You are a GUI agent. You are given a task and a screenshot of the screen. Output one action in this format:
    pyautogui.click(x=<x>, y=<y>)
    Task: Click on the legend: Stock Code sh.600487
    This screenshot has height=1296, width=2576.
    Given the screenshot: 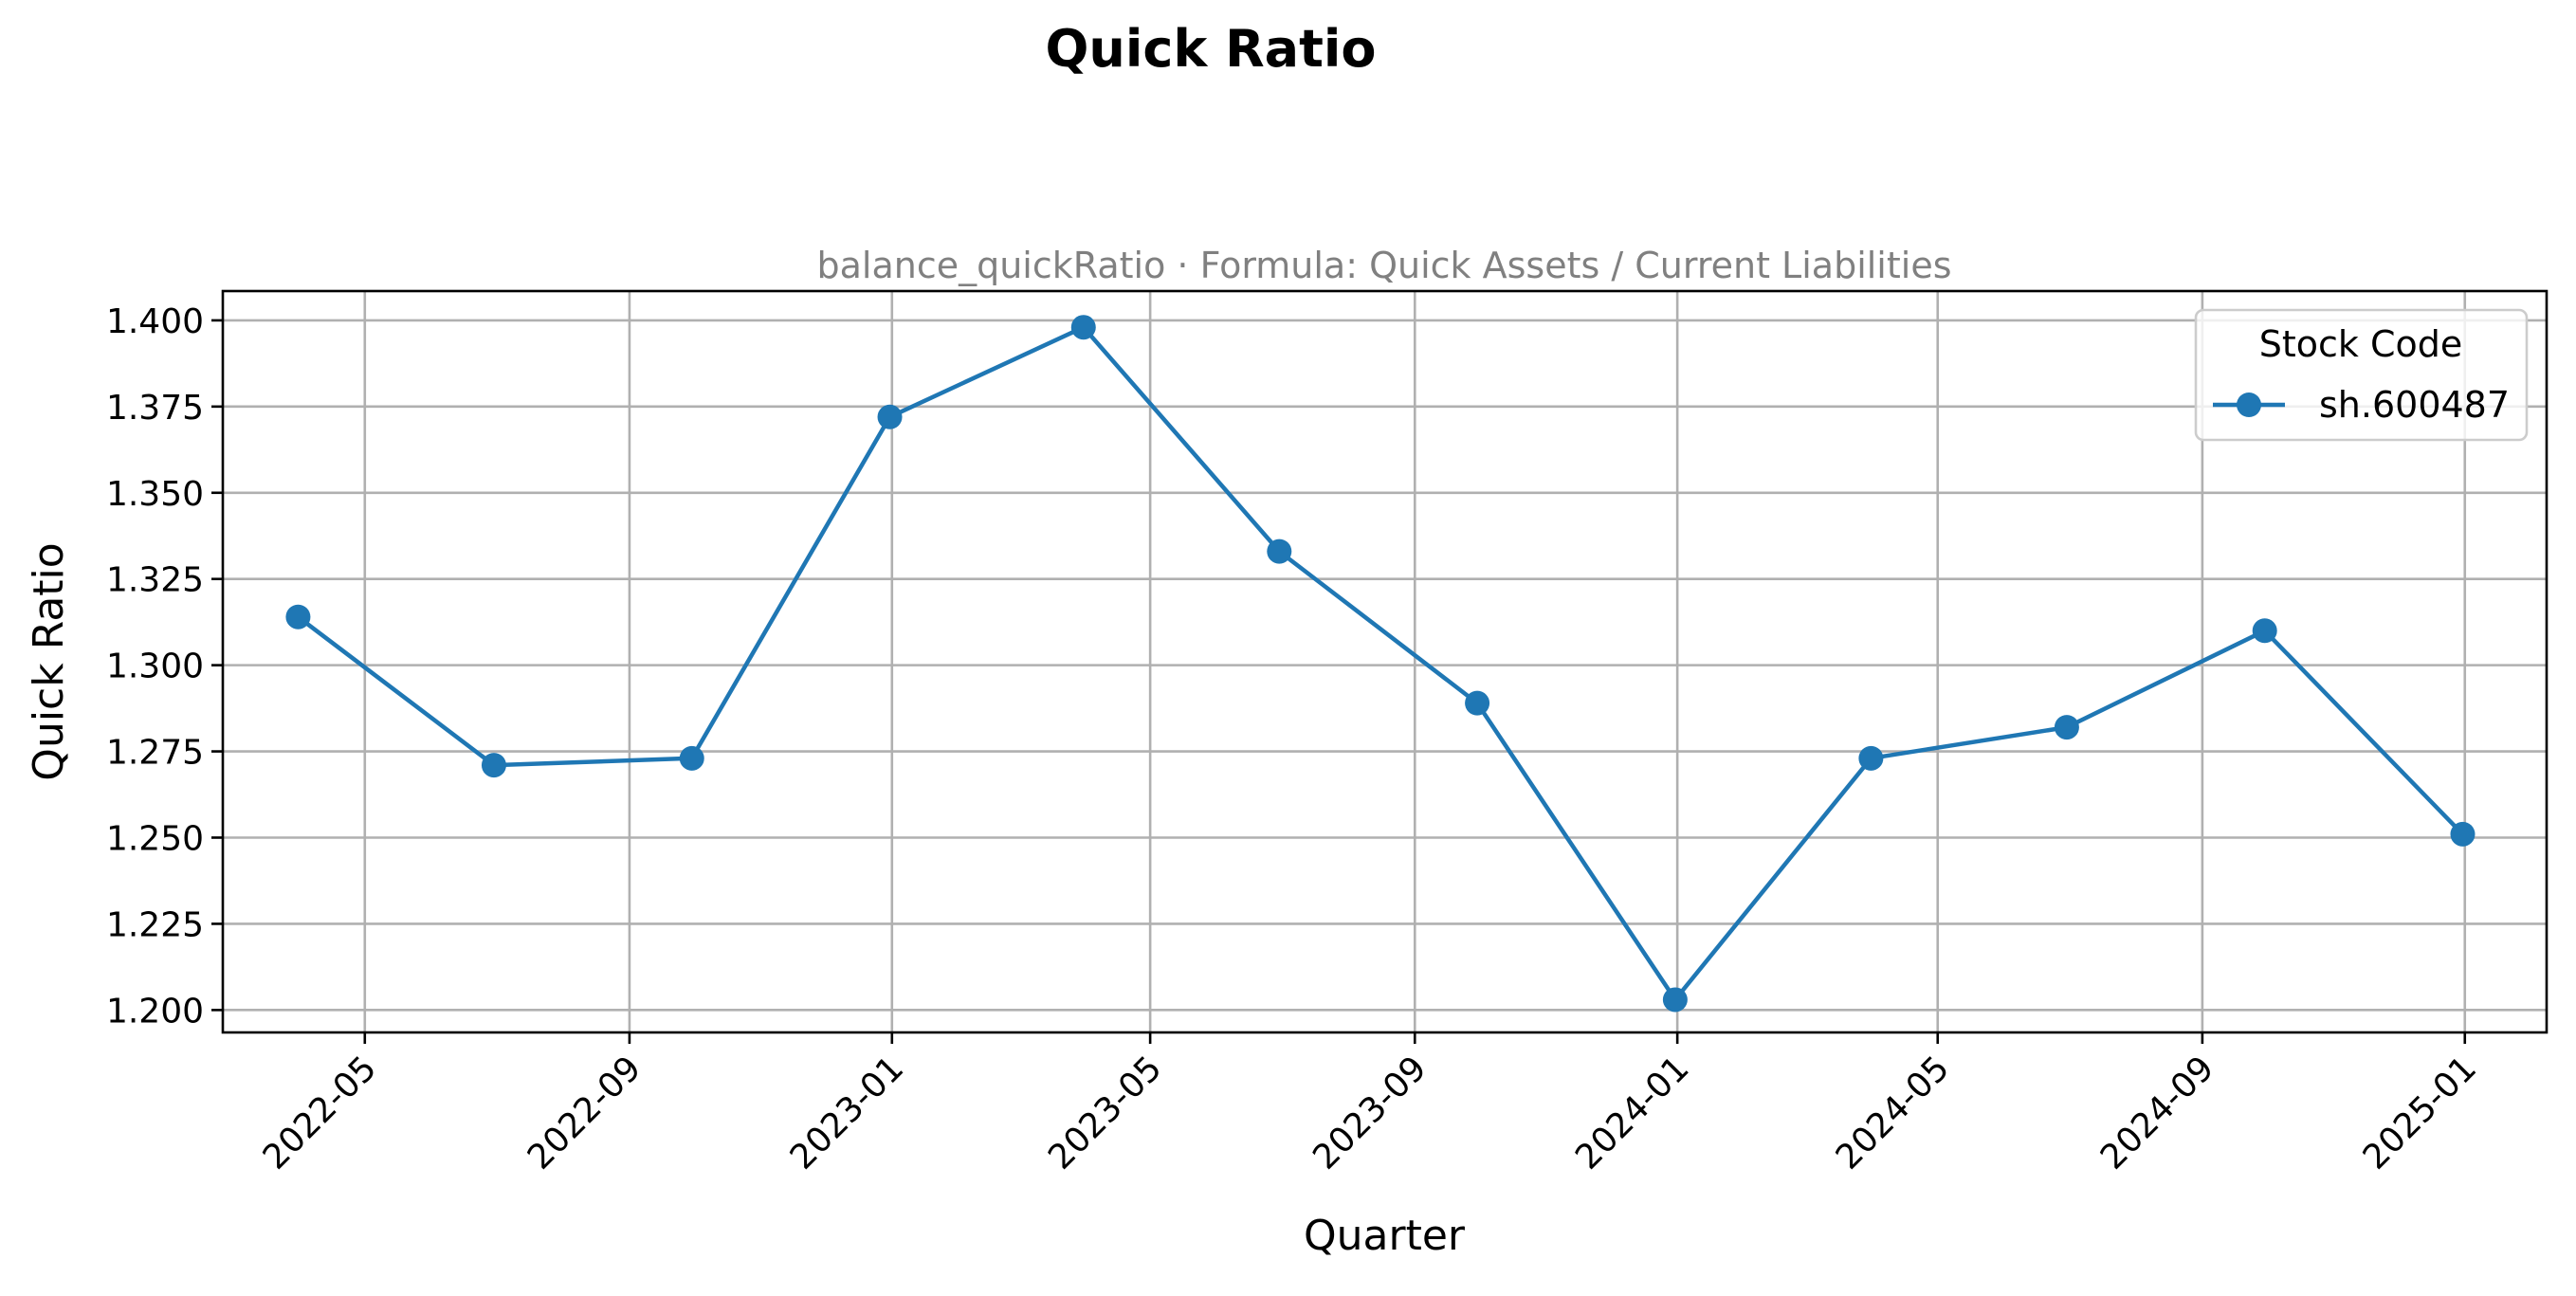 What is the action you would take?
    pyautogui.click(x=2361, y=375)
    